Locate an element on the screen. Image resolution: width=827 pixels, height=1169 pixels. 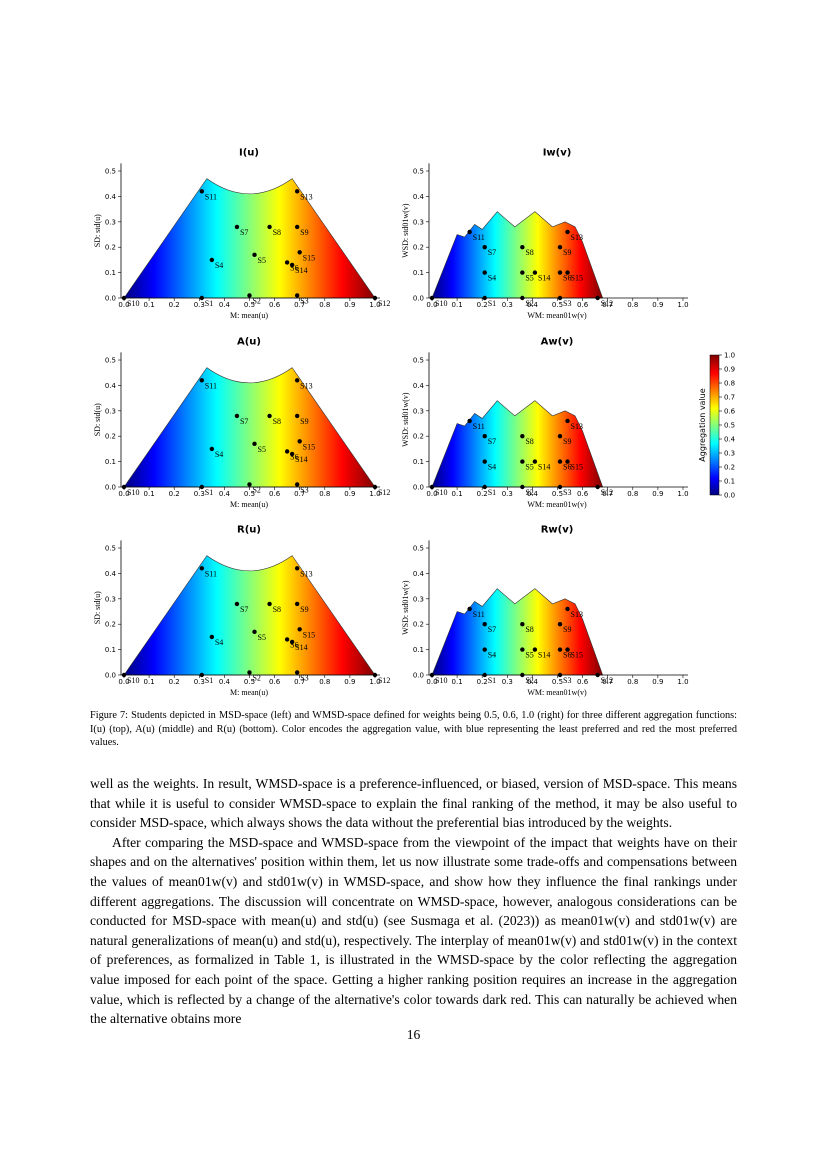
panel-title: A(u) is located at coordinates (249, 341).